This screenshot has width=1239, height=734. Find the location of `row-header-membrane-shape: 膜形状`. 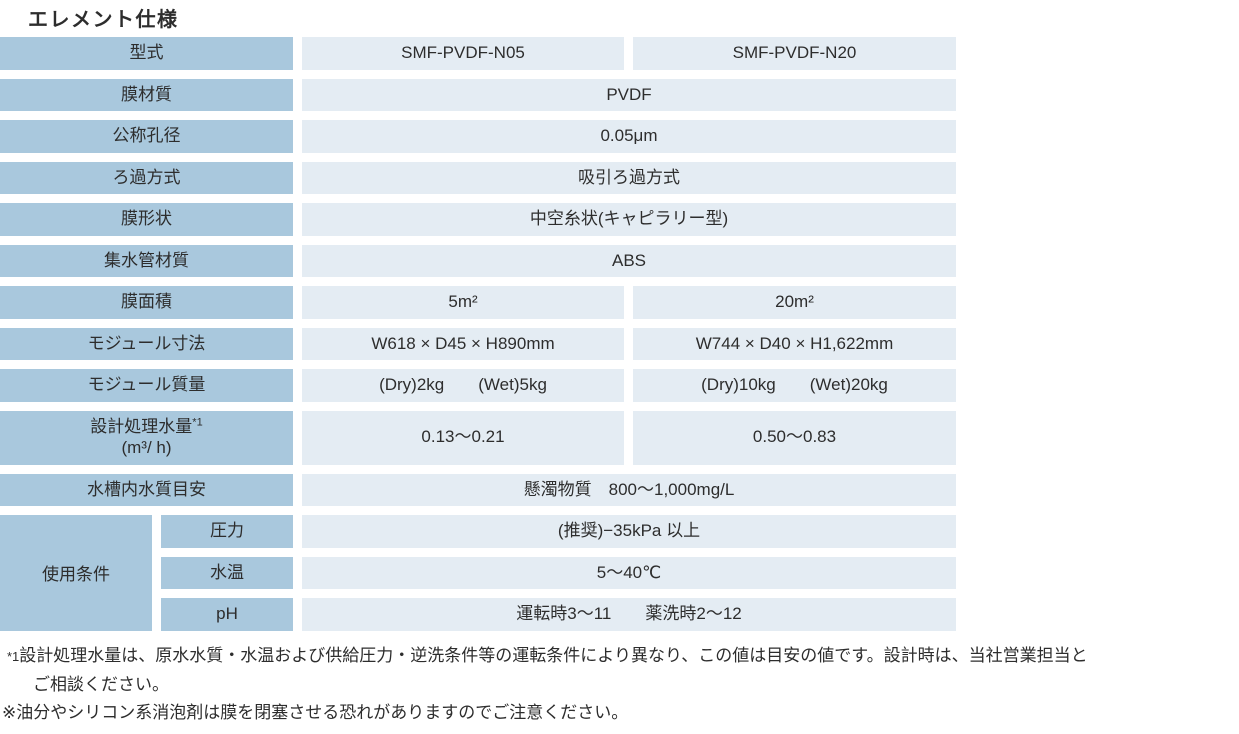

row-header-membrane-shape: 膜形状 is located at coordinates (146, 219).